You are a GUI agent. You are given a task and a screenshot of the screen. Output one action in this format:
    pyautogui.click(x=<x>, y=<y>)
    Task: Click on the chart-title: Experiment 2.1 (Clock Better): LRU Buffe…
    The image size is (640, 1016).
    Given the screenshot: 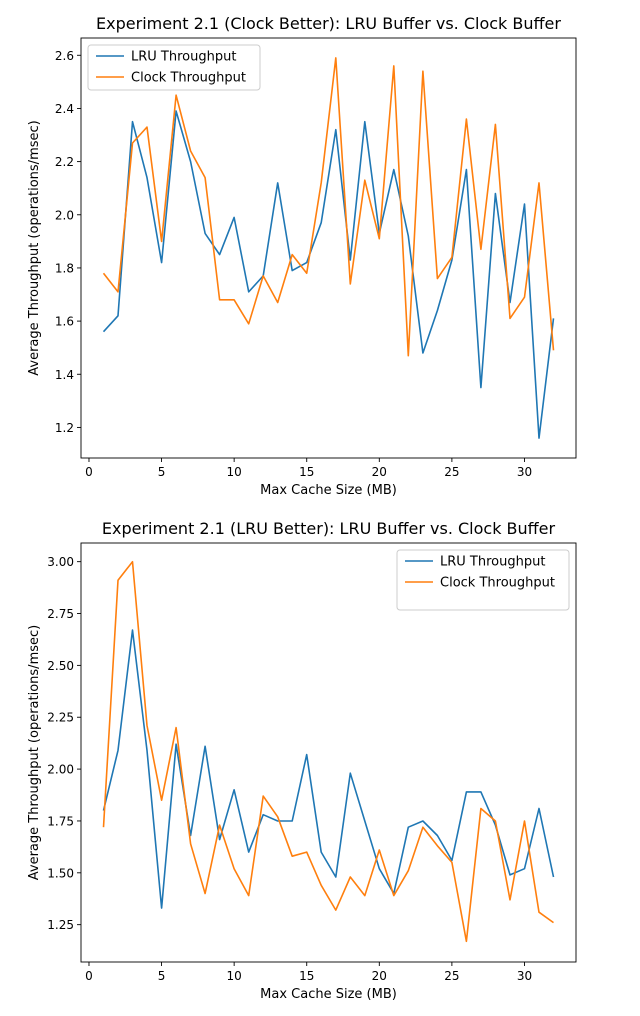 What is the action you would take?
    pyautogui.click(x=328, y=23)
    